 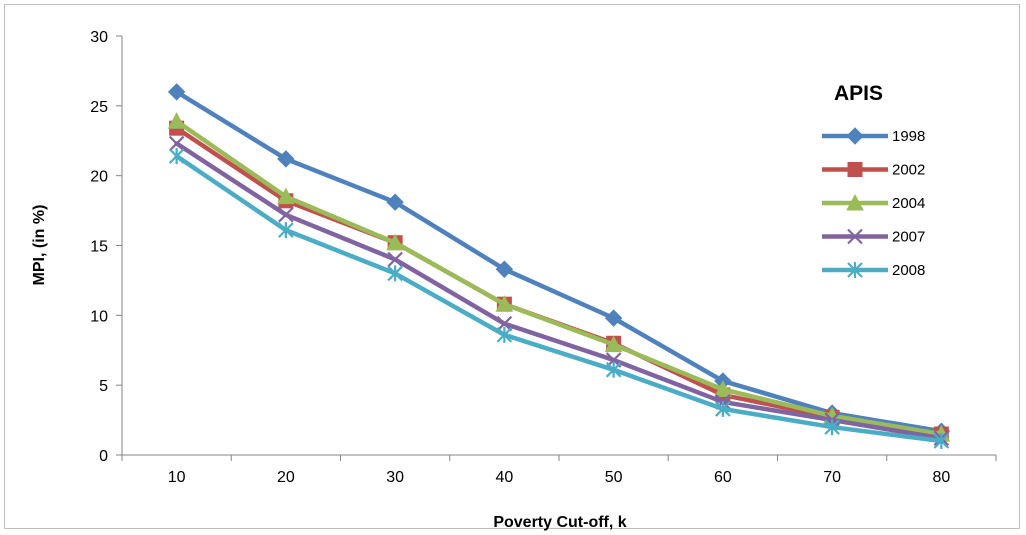 I want to click on y-tick-label: 10, so click(x=99, y=316).